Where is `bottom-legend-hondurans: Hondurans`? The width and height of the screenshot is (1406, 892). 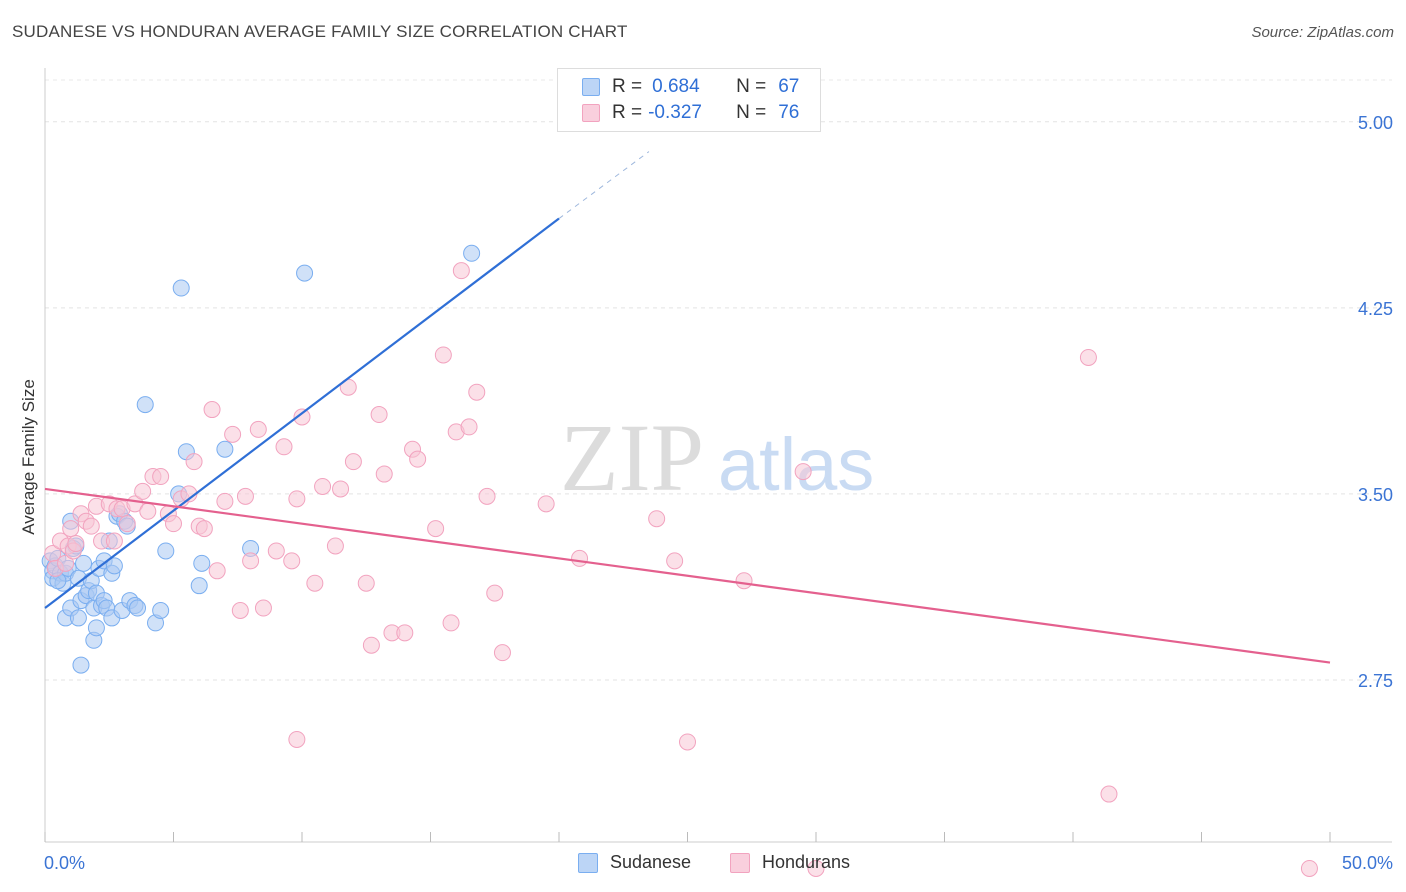 bottom-legend-hondurans: Hondurans is located at coordinates (790, 862).